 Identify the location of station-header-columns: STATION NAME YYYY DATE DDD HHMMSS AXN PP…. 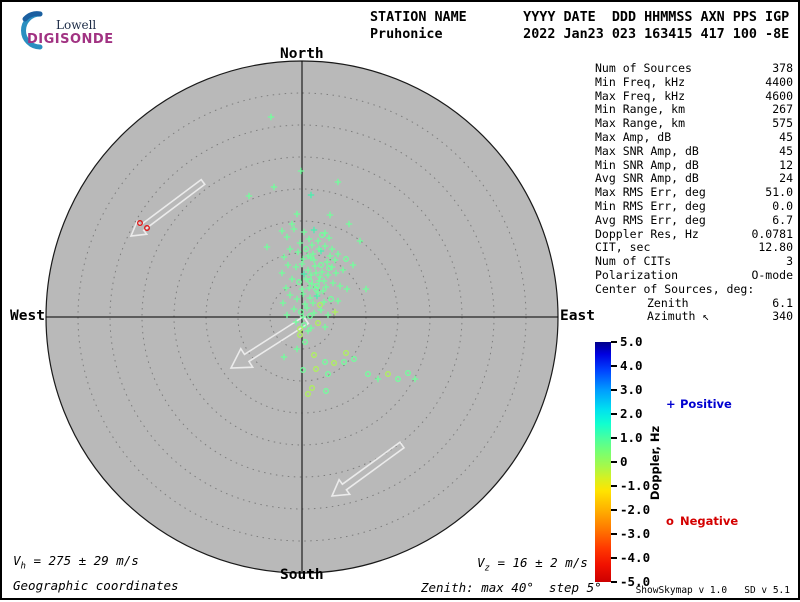
(580, 17).